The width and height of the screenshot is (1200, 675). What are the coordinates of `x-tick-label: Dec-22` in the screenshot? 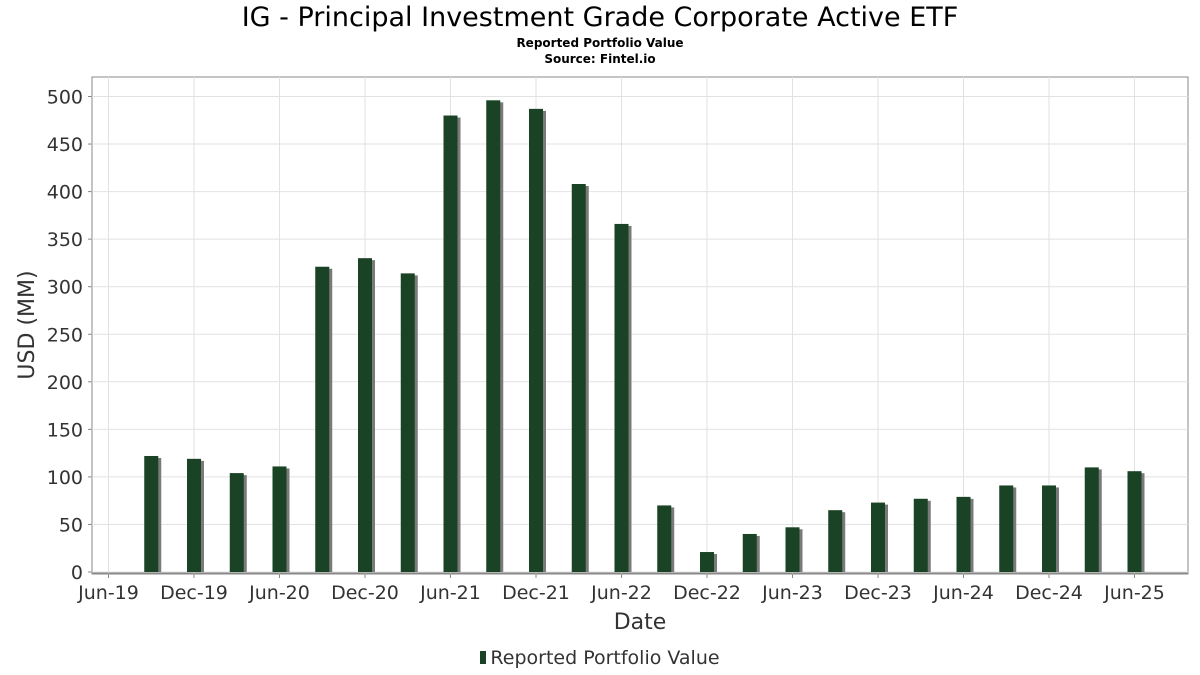 It's located at (707, 593).